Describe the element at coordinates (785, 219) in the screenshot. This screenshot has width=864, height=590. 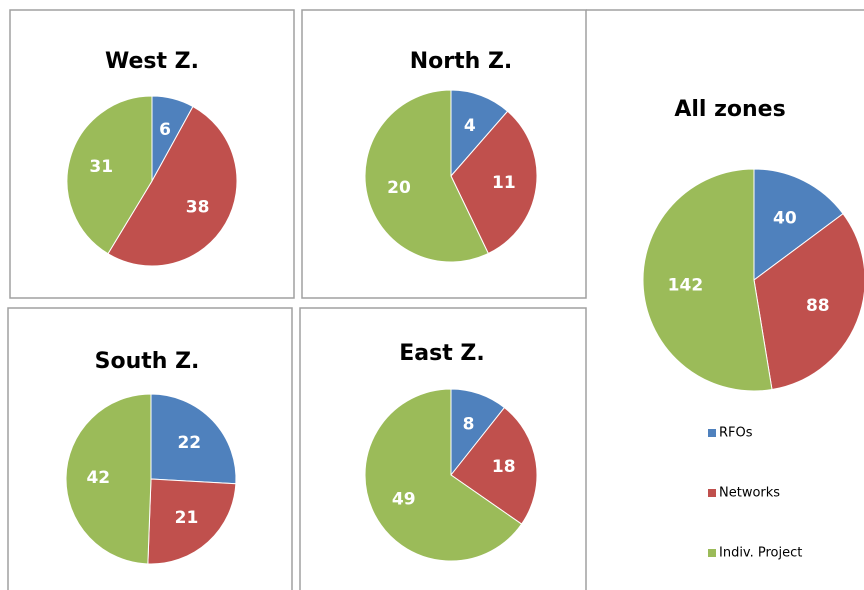
I see `data-label: 40` at that location.